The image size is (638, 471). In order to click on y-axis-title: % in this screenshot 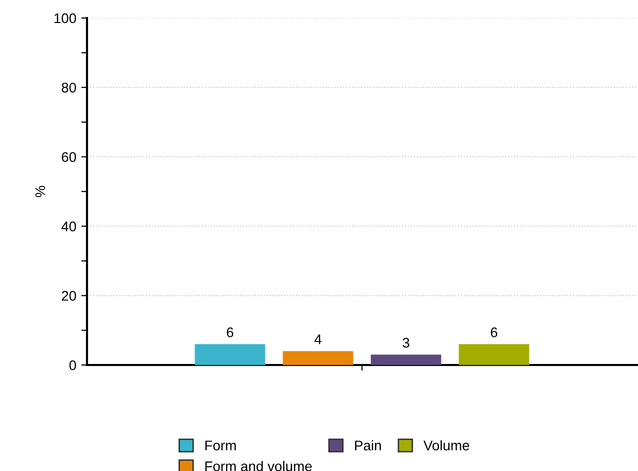, I will do `click(40, 192)`.